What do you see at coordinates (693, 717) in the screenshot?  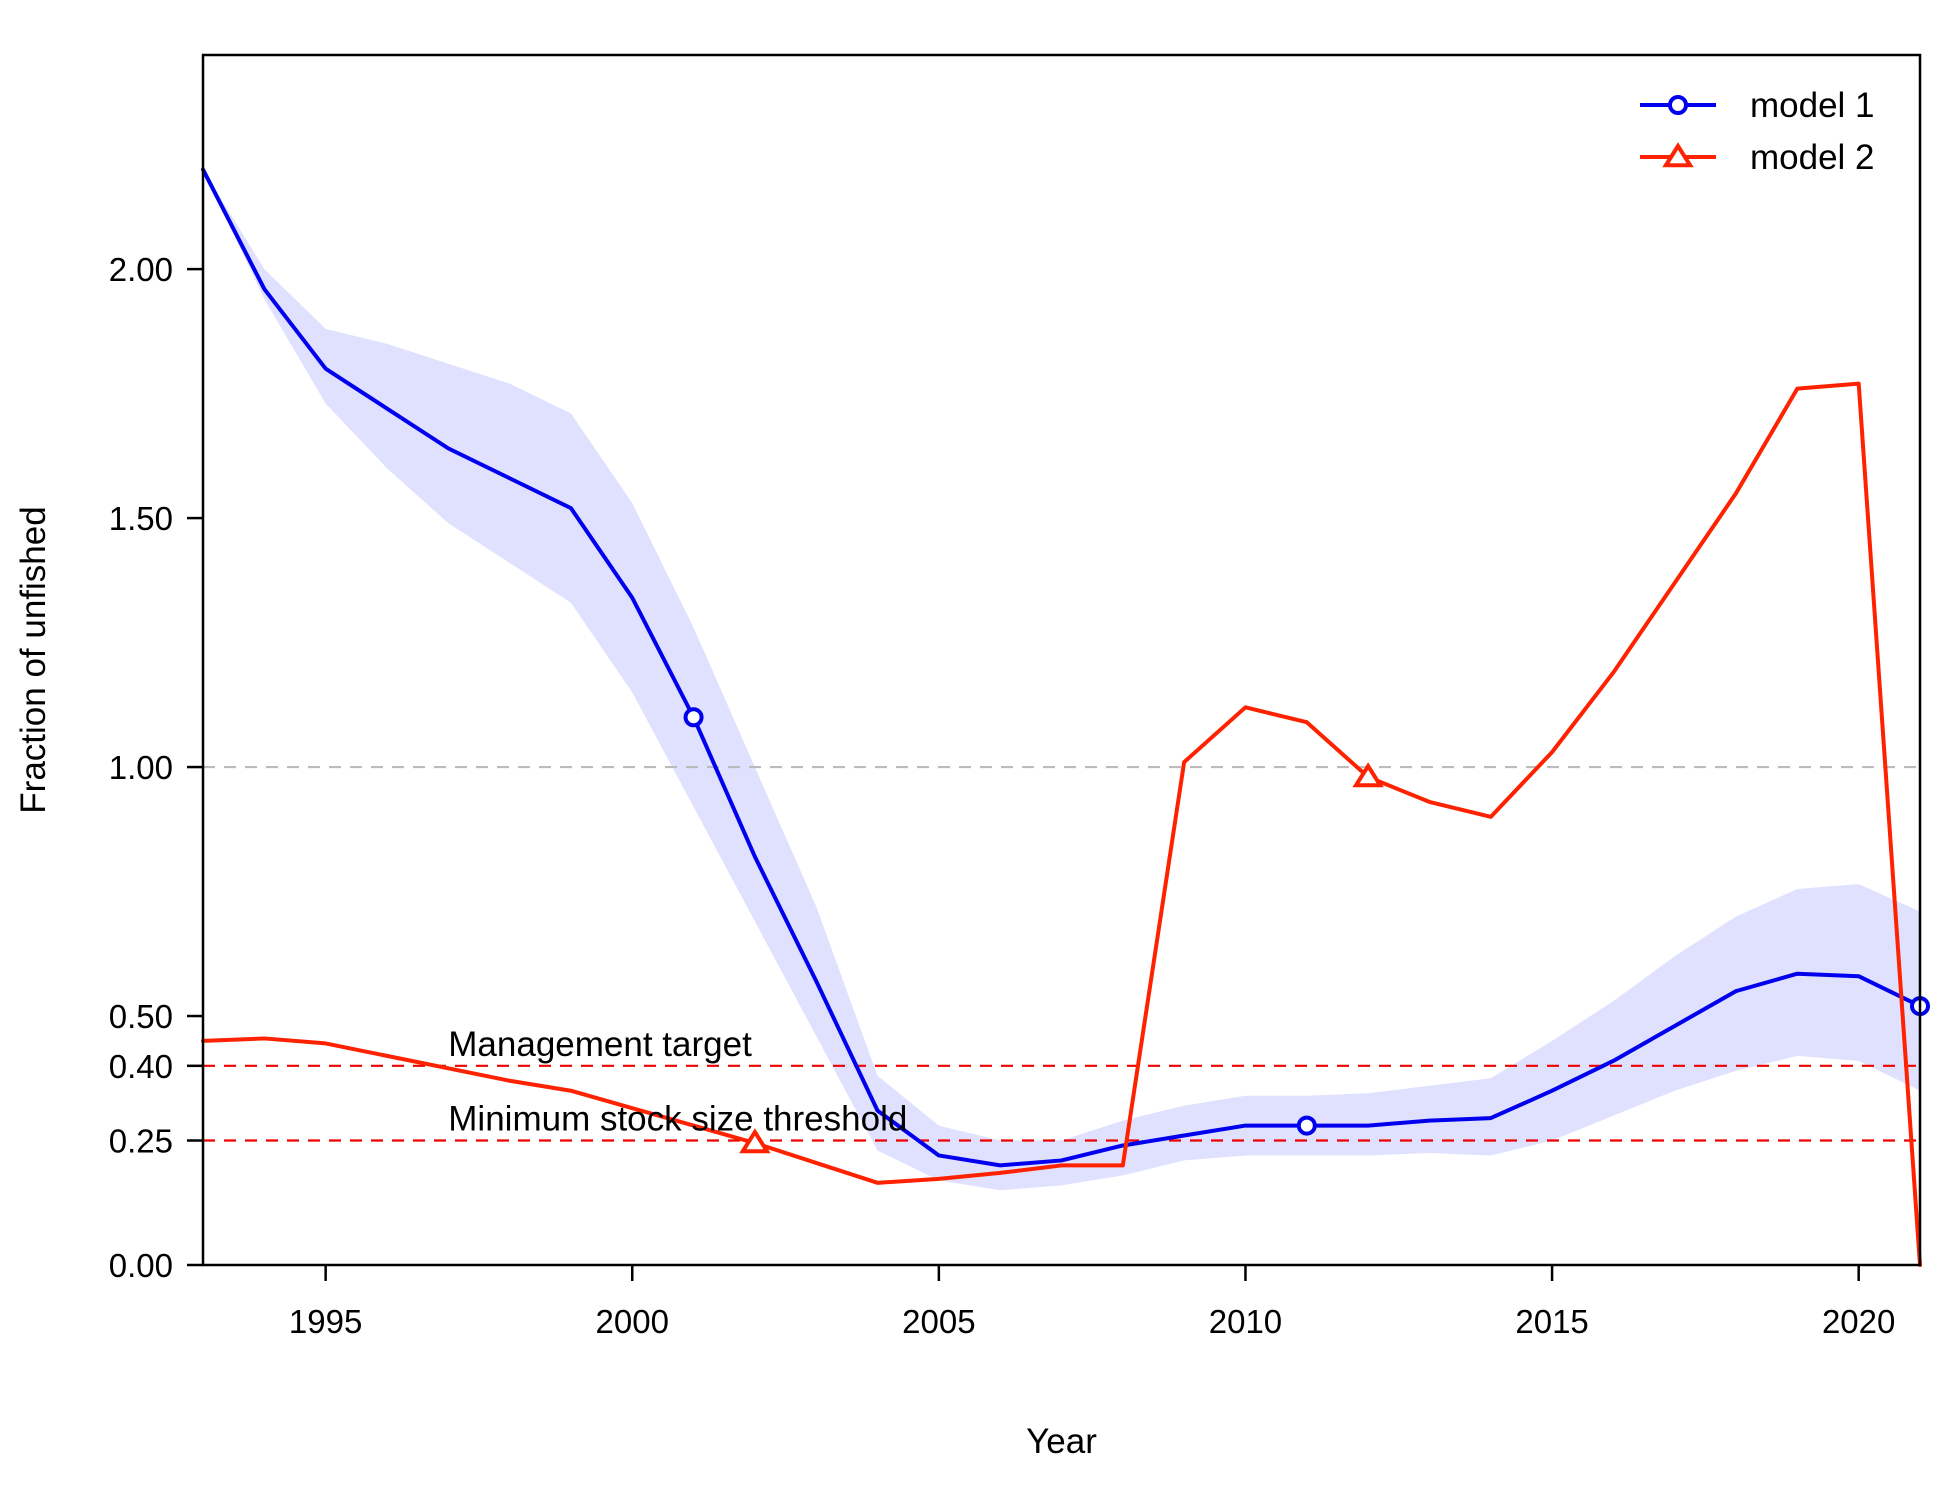 I see `series-1-marker-2001` at bounding box center [693, 717].